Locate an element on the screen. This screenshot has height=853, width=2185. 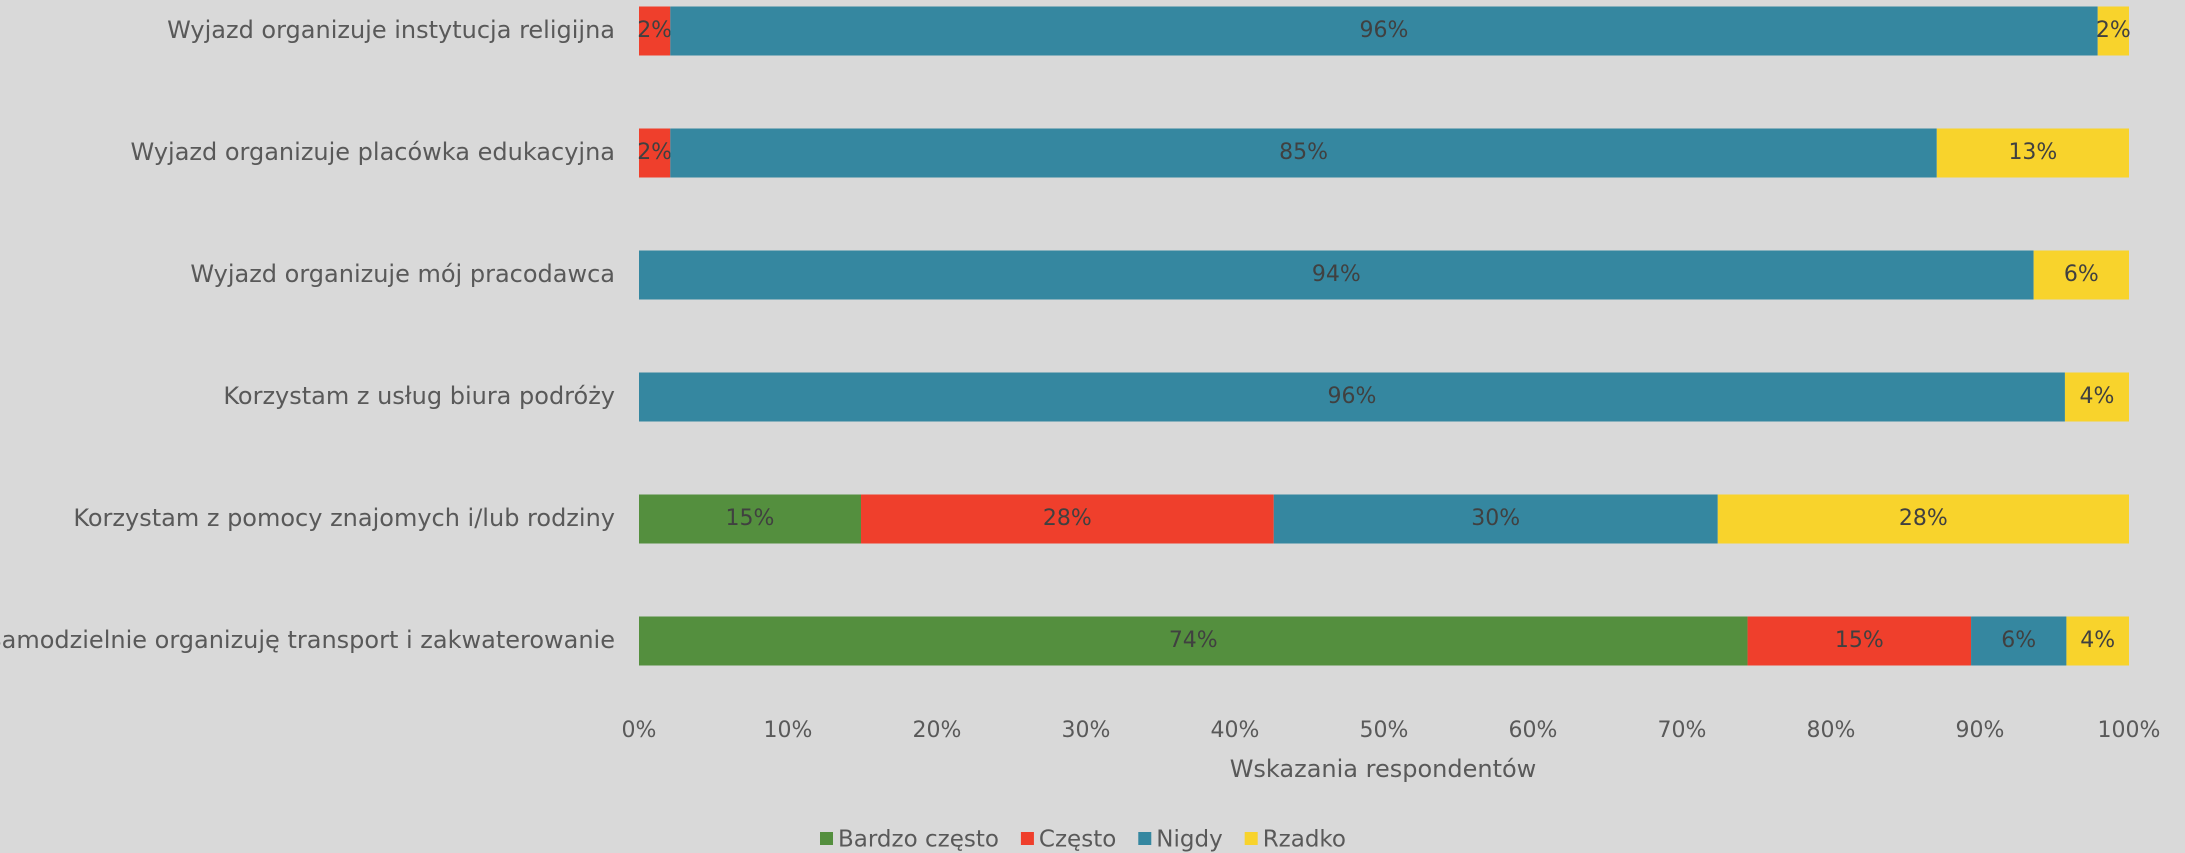
legend-label: Bardzo często is located at coordinates (918, 840).